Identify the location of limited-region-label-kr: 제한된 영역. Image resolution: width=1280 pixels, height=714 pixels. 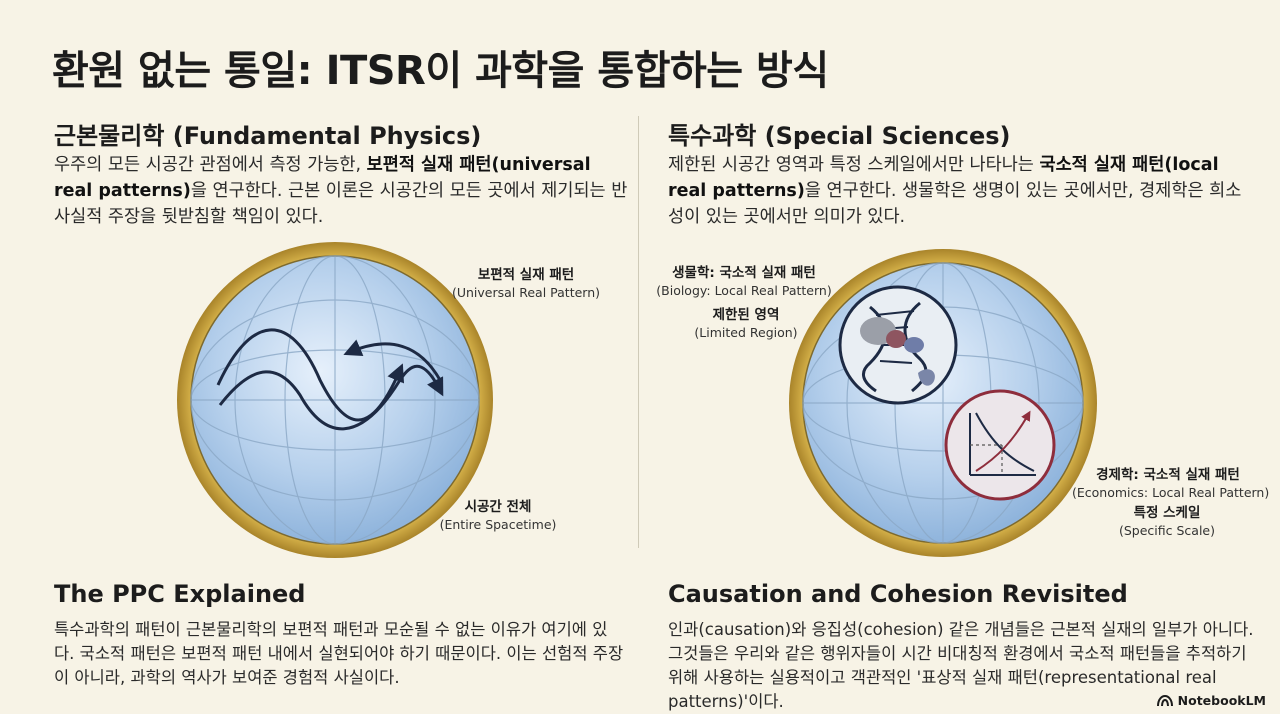
(746, 315).